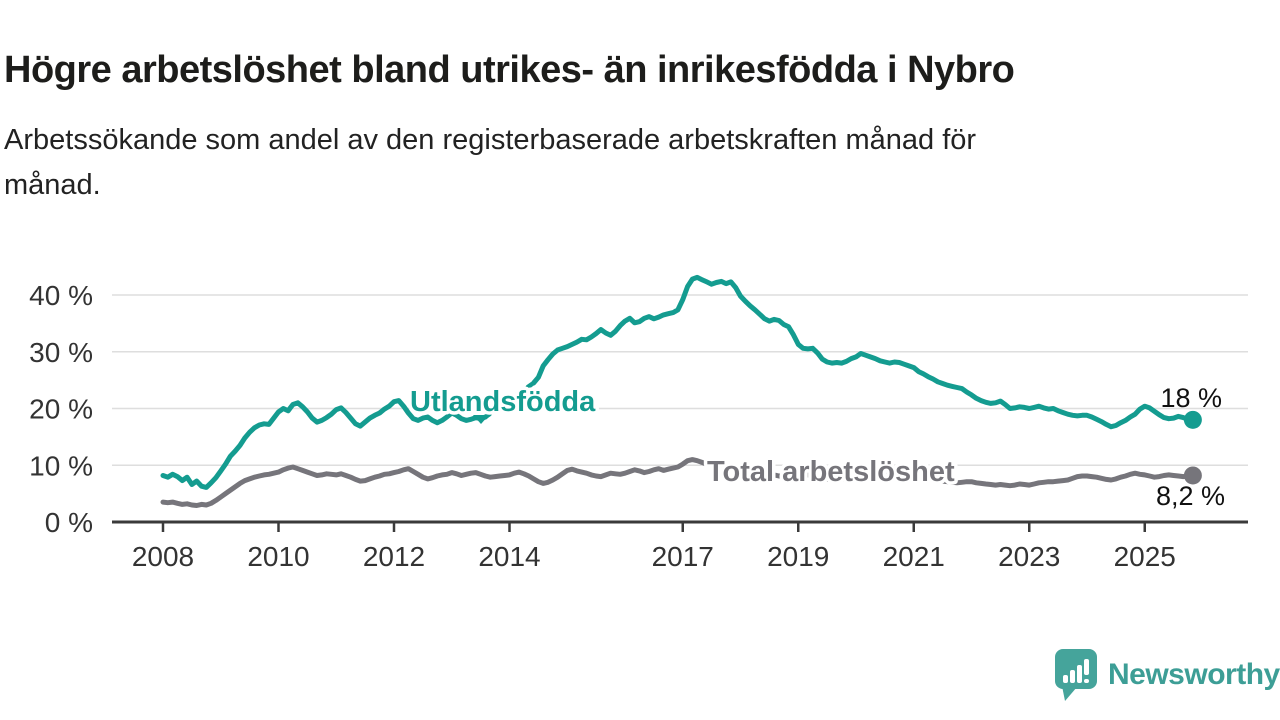 This screenshot has width=1280, height=720. What do you see at coordinates (61, 465) in the screenshot?
I see `y-axis-label-10: 10 %` at bounding box center [61, 465].